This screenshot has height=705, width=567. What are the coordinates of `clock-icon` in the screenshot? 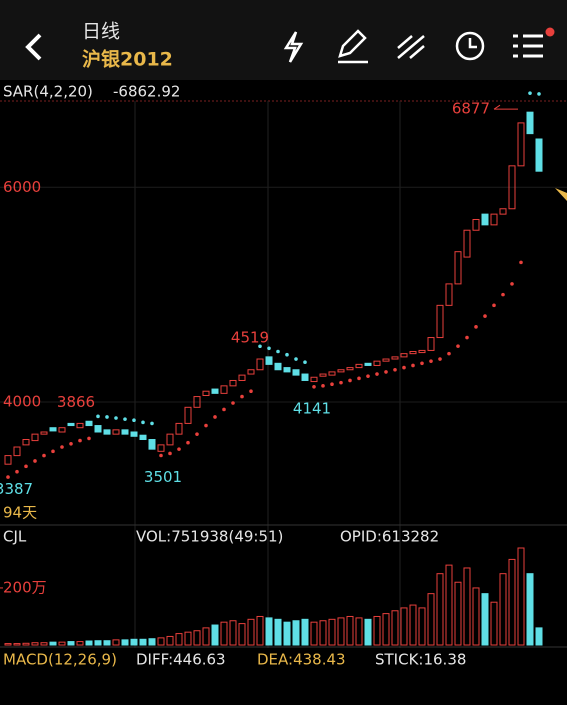 It's located at (470, 46).